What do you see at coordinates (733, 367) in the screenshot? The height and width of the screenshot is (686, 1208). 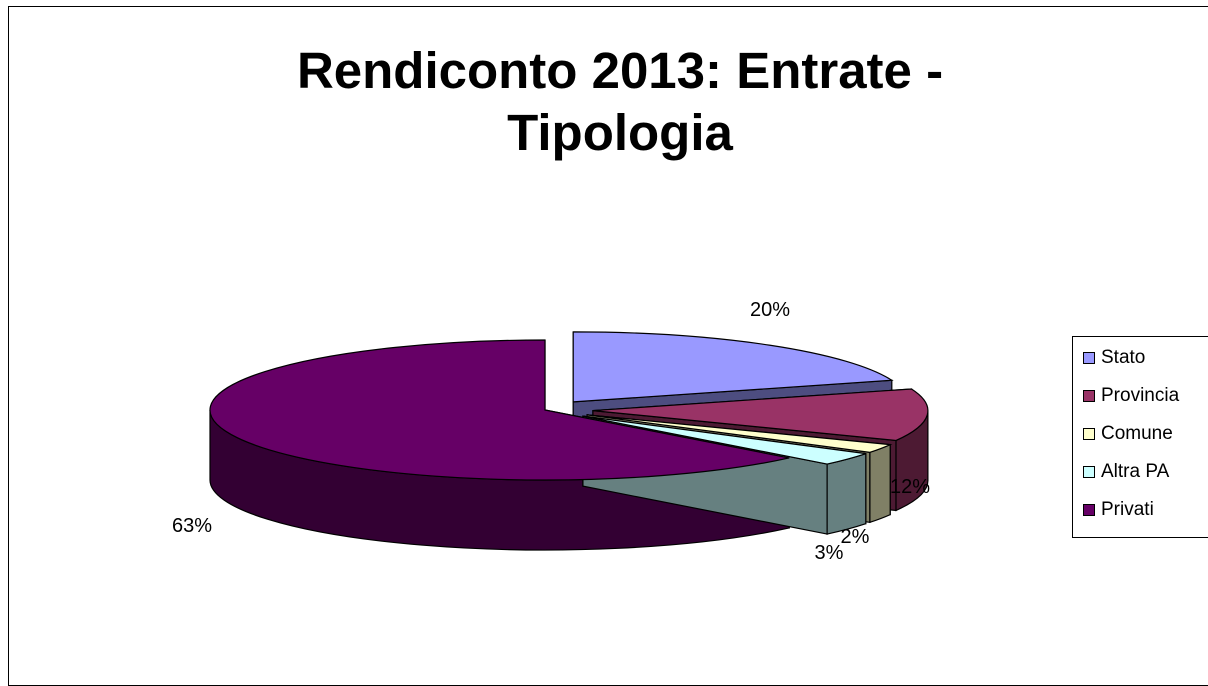 I see `slice-stato` at bounding box center [733, 367].